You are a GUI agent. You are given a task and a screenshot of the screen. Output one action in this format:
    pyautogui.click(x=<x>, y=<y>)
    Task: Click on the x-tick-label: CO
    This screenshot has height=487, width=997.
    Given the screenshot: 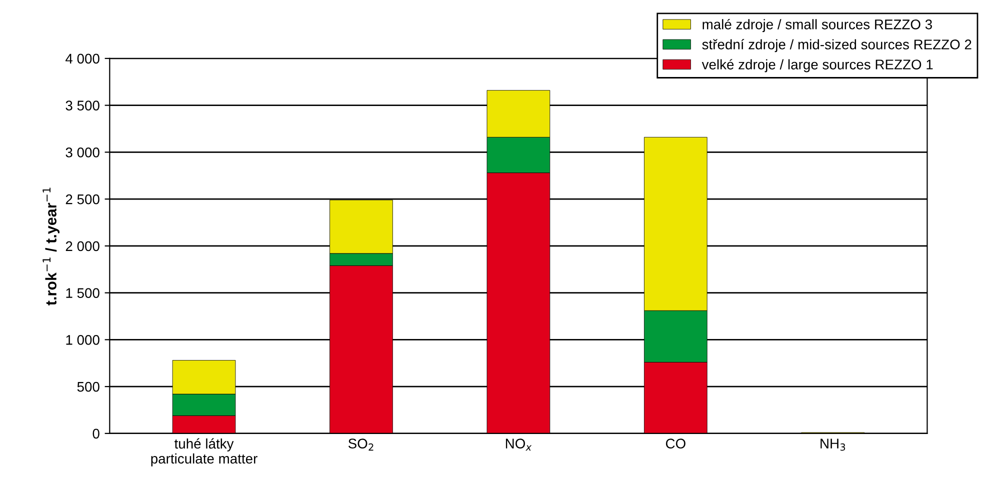 What is the action you would take?
    pyautogui.click(x=676, y=443)
    